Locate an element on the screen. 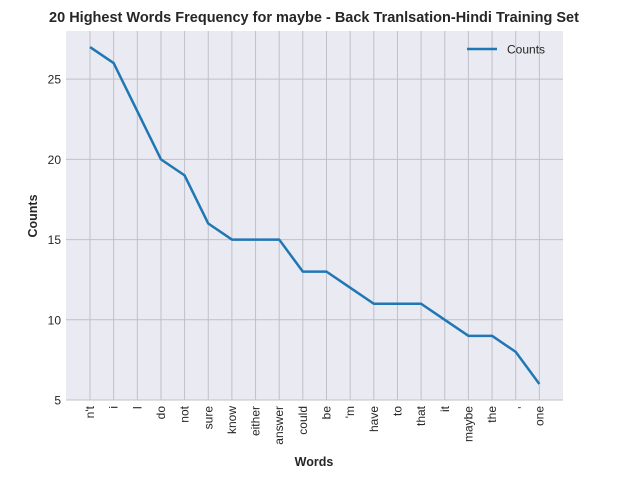 The width and height of the screenshot is (629, 479). x-tick-label: 'm is located at coordinates (350, 412).